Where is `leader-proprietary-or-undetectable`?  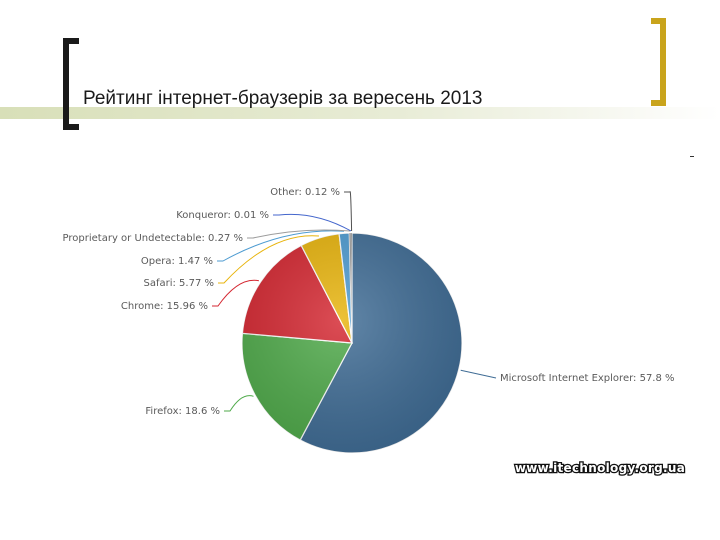
leader-proprietary-or-undetectable is located at coordinates (299, 234).